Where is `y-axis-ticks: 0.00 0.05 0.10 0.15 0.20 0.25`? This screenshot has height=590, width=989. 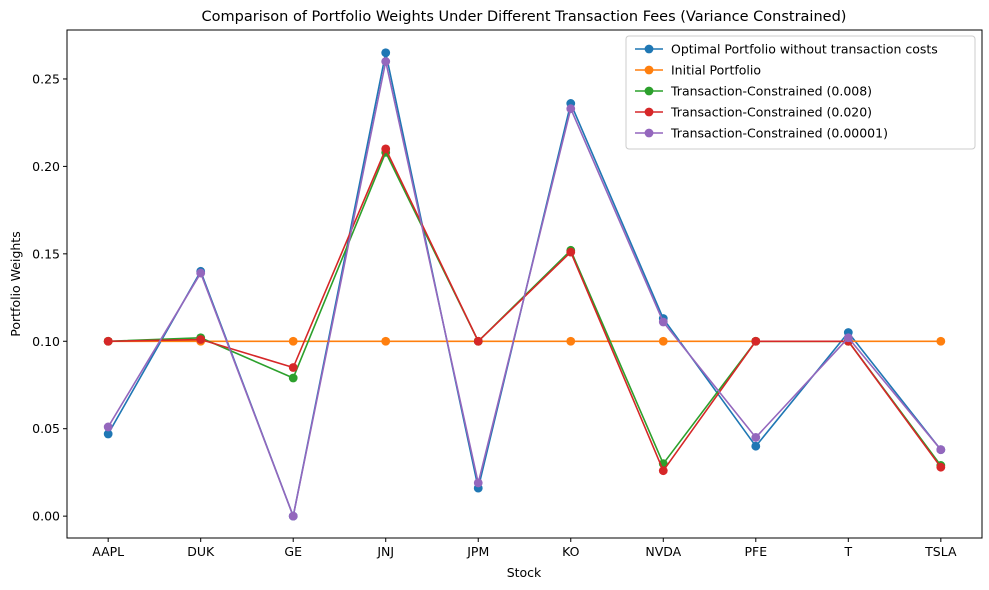
y-axis-ticks: 0.00 0.05 0.10 0.15 0.20 0.25 is located at coordinates (49, 297).